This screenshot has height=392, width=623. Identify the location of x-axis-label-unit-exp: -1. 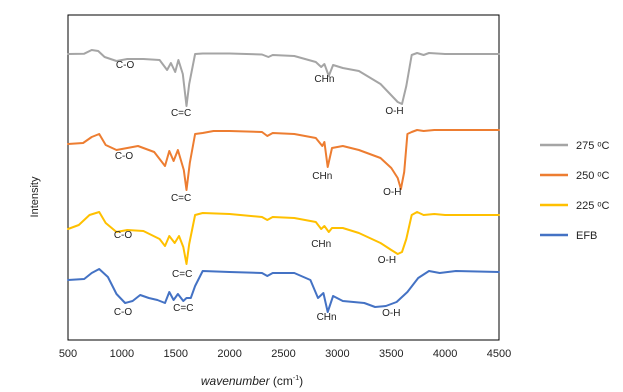
(296, 378).